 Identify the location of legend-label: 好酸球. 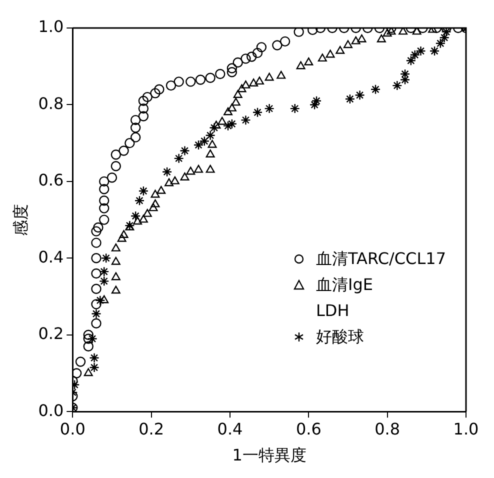
(340, 337).